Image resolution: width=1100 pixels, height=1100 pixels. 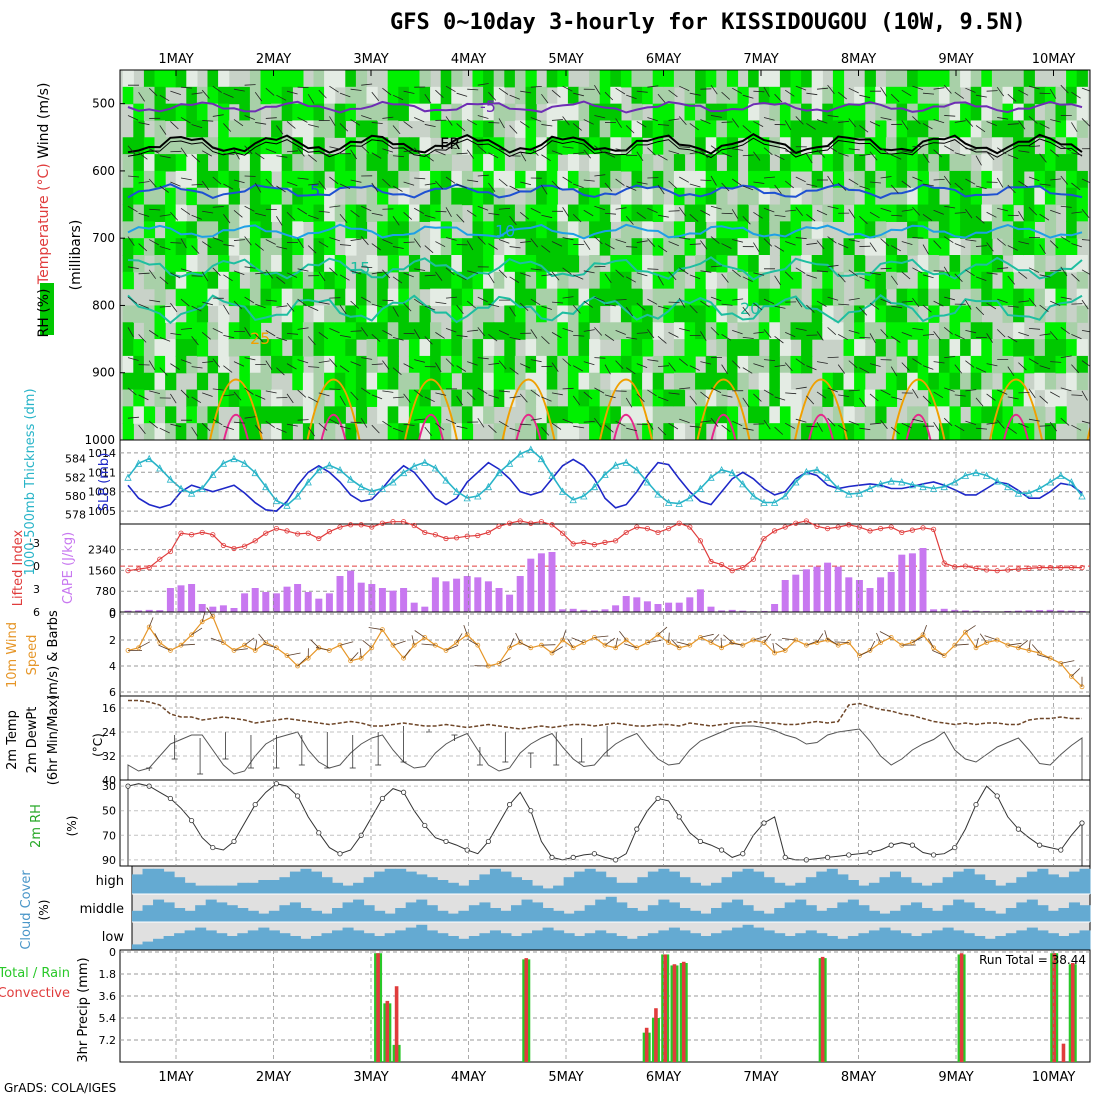 What do you see at coordinates (108, 1040) in the screenshot?
I see `precip-tick-label: 7.2` at bounding box center [108, 1040].